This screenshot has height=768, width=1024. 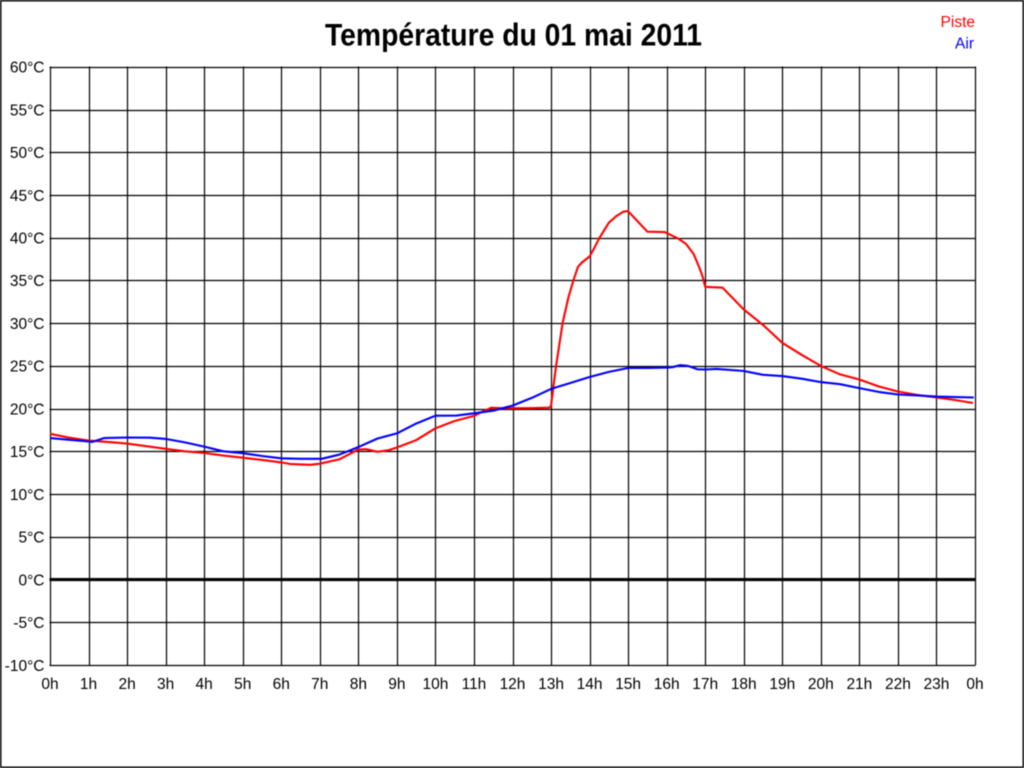 I want to click on svg-text: 13h, so click(x=551, y=684).